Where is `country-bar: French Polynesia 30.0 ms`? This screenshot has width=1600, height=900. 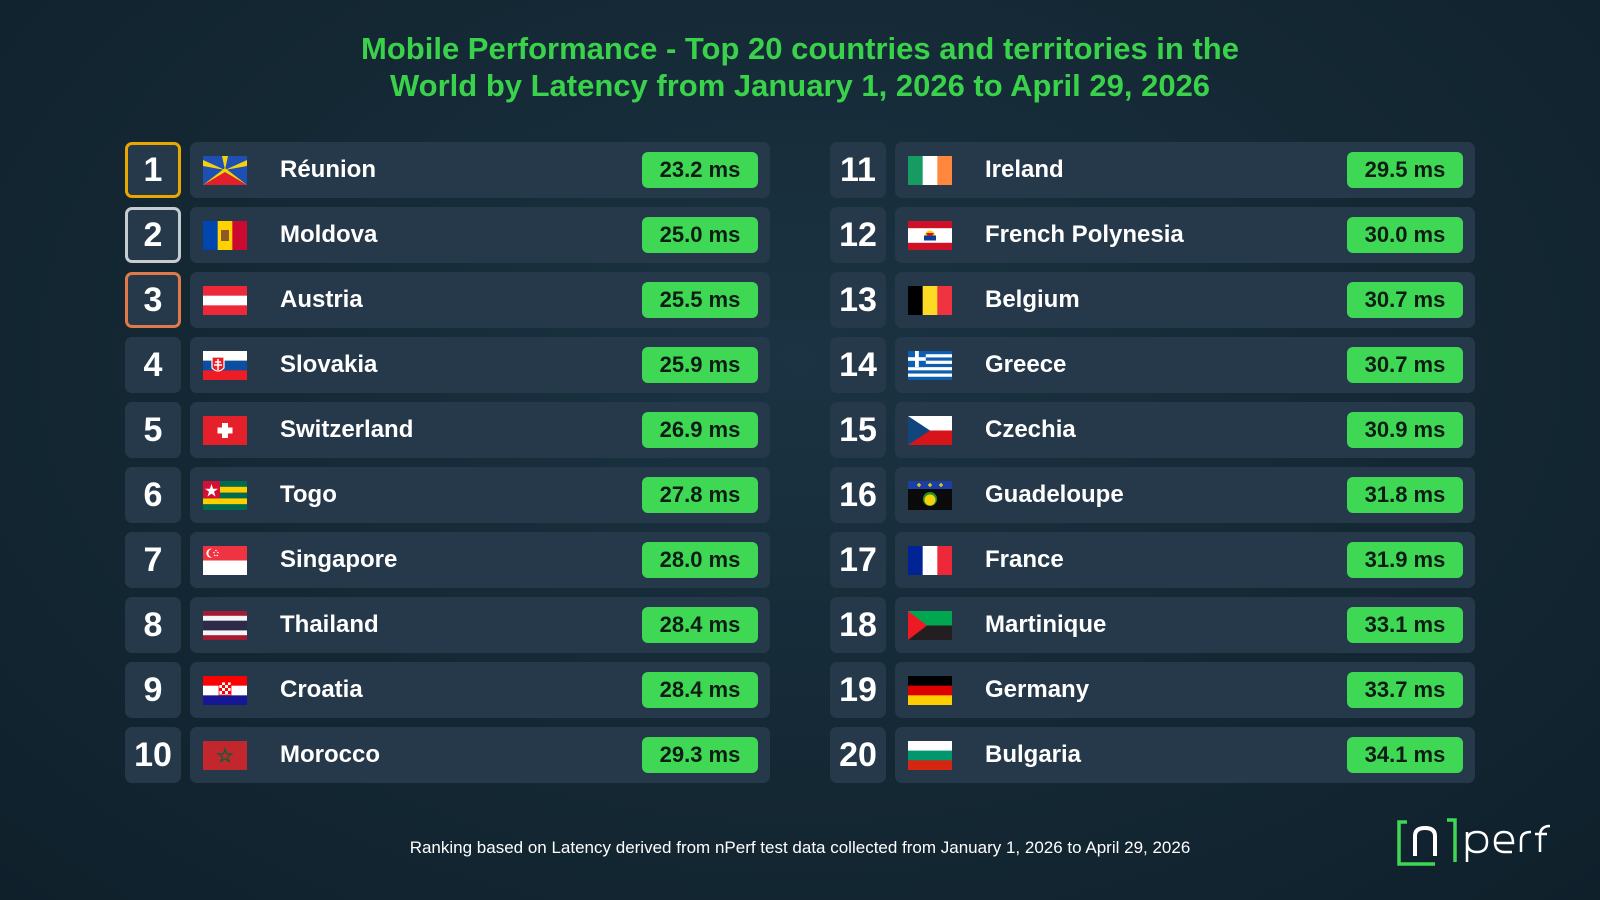 country-bar: French Polynesia 30.0 ms is located at coordinates (1185, 235).